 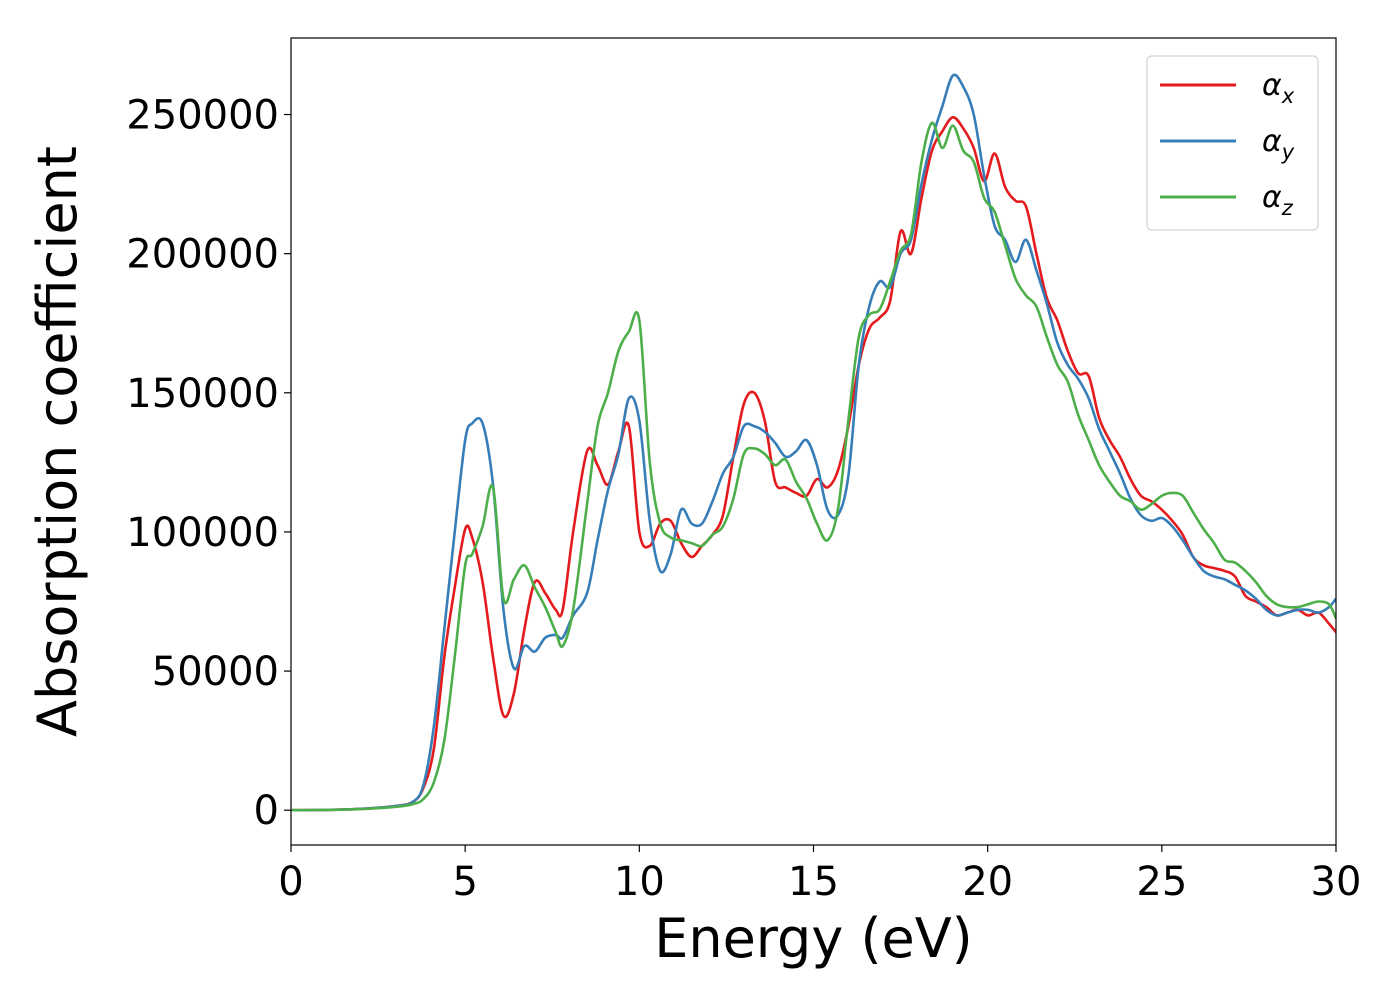 I want to click on x-tick-label: 10, so click(x=639, y=882).